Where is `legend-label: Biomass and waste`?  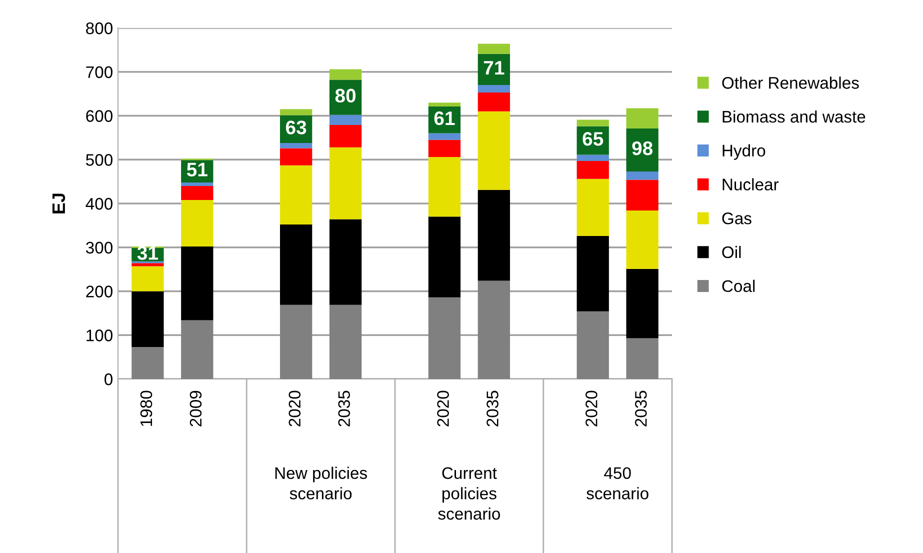
legend-label: Biomass and waste is located at coordinates (794, 116).